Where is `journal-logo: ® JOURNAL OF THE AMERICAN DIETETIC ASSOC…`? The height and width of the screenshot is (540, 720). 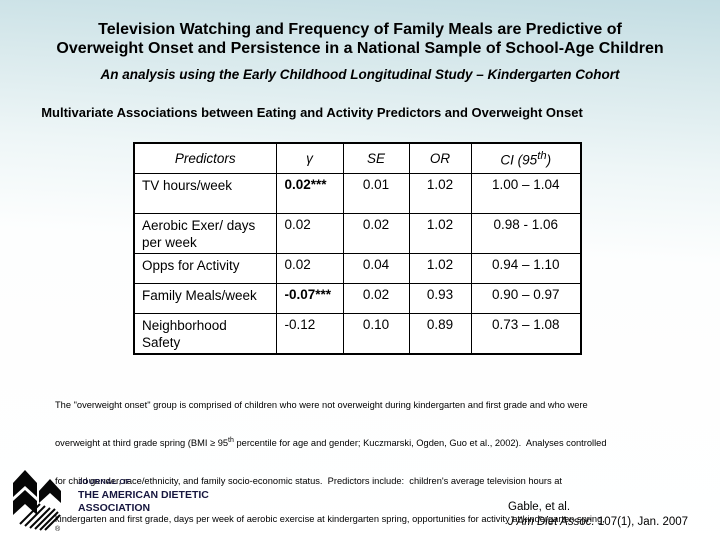
journal-logo: ® JOURNAL OF THE AMERICAN DIETETIC ASSOC… is located at coordinates (110, 501).